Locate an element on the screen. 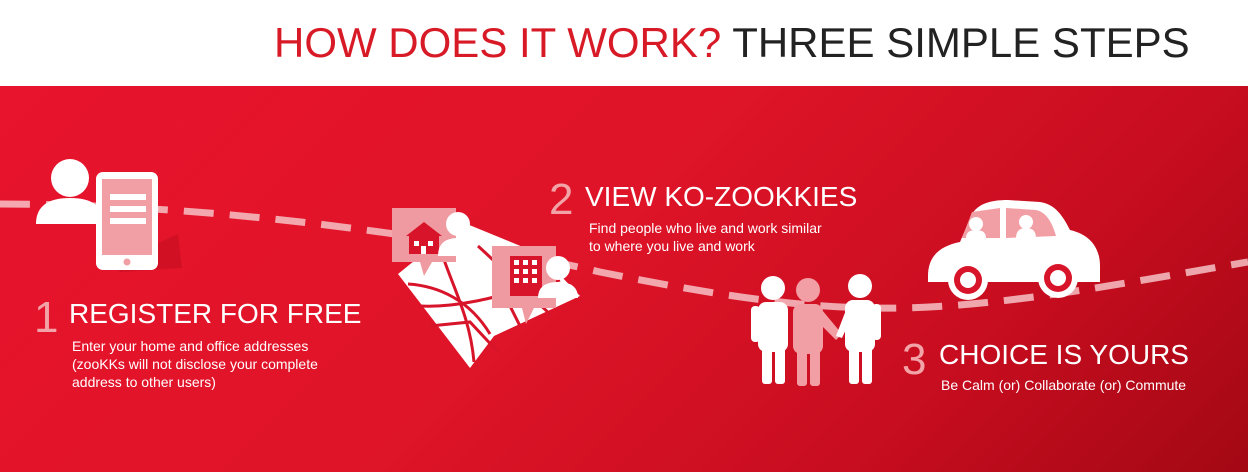 The image size is (1248, 472). car-icon is located at coordinates (1014, 250).